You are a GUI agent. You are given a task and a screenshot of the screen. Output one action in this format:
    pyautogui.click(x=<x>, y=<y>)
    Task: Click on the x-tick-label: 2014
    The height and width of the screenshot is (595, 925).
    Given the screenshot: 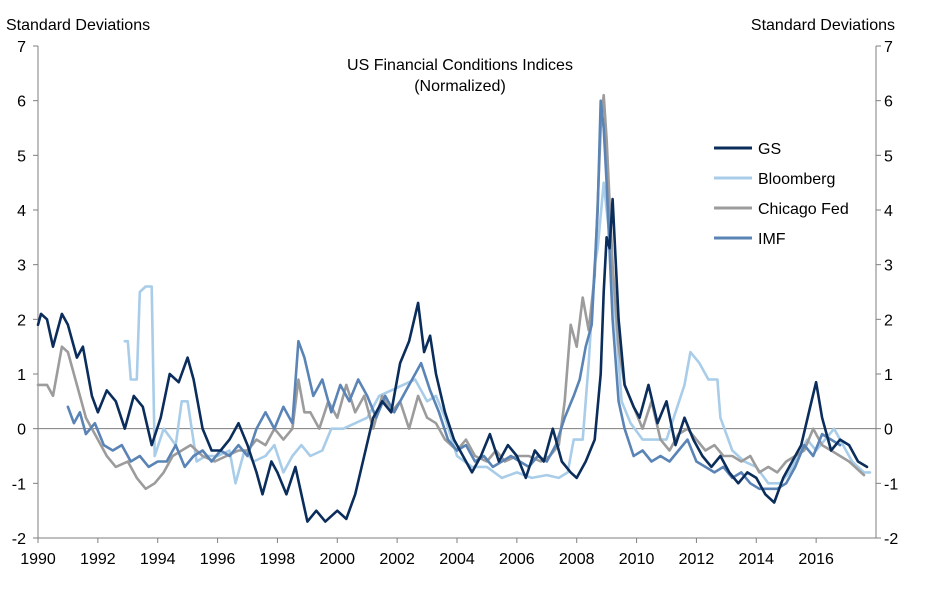 What is the action you would take?
    pyautogui.click(x=756, y=559)
    